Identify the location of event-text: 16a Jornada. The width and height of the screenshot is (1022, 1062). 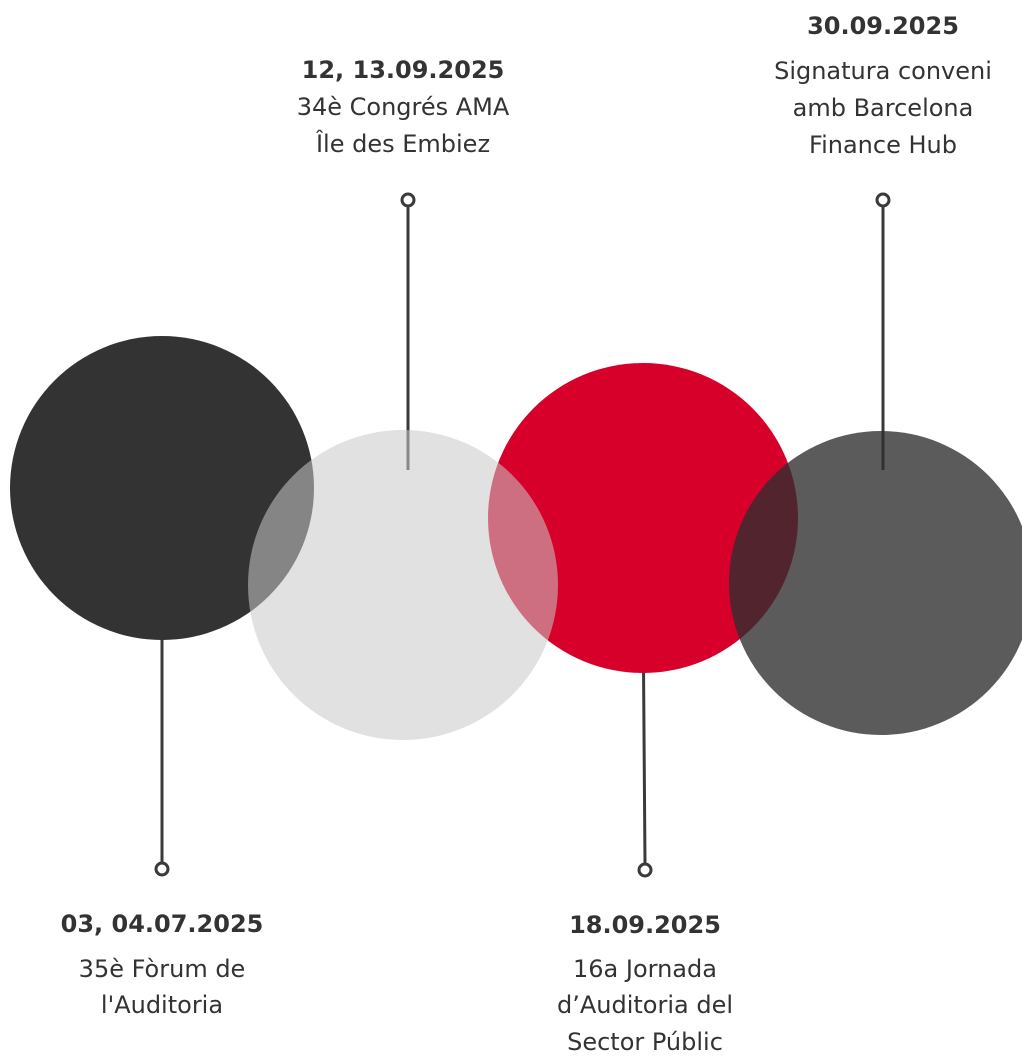
(645, 969).